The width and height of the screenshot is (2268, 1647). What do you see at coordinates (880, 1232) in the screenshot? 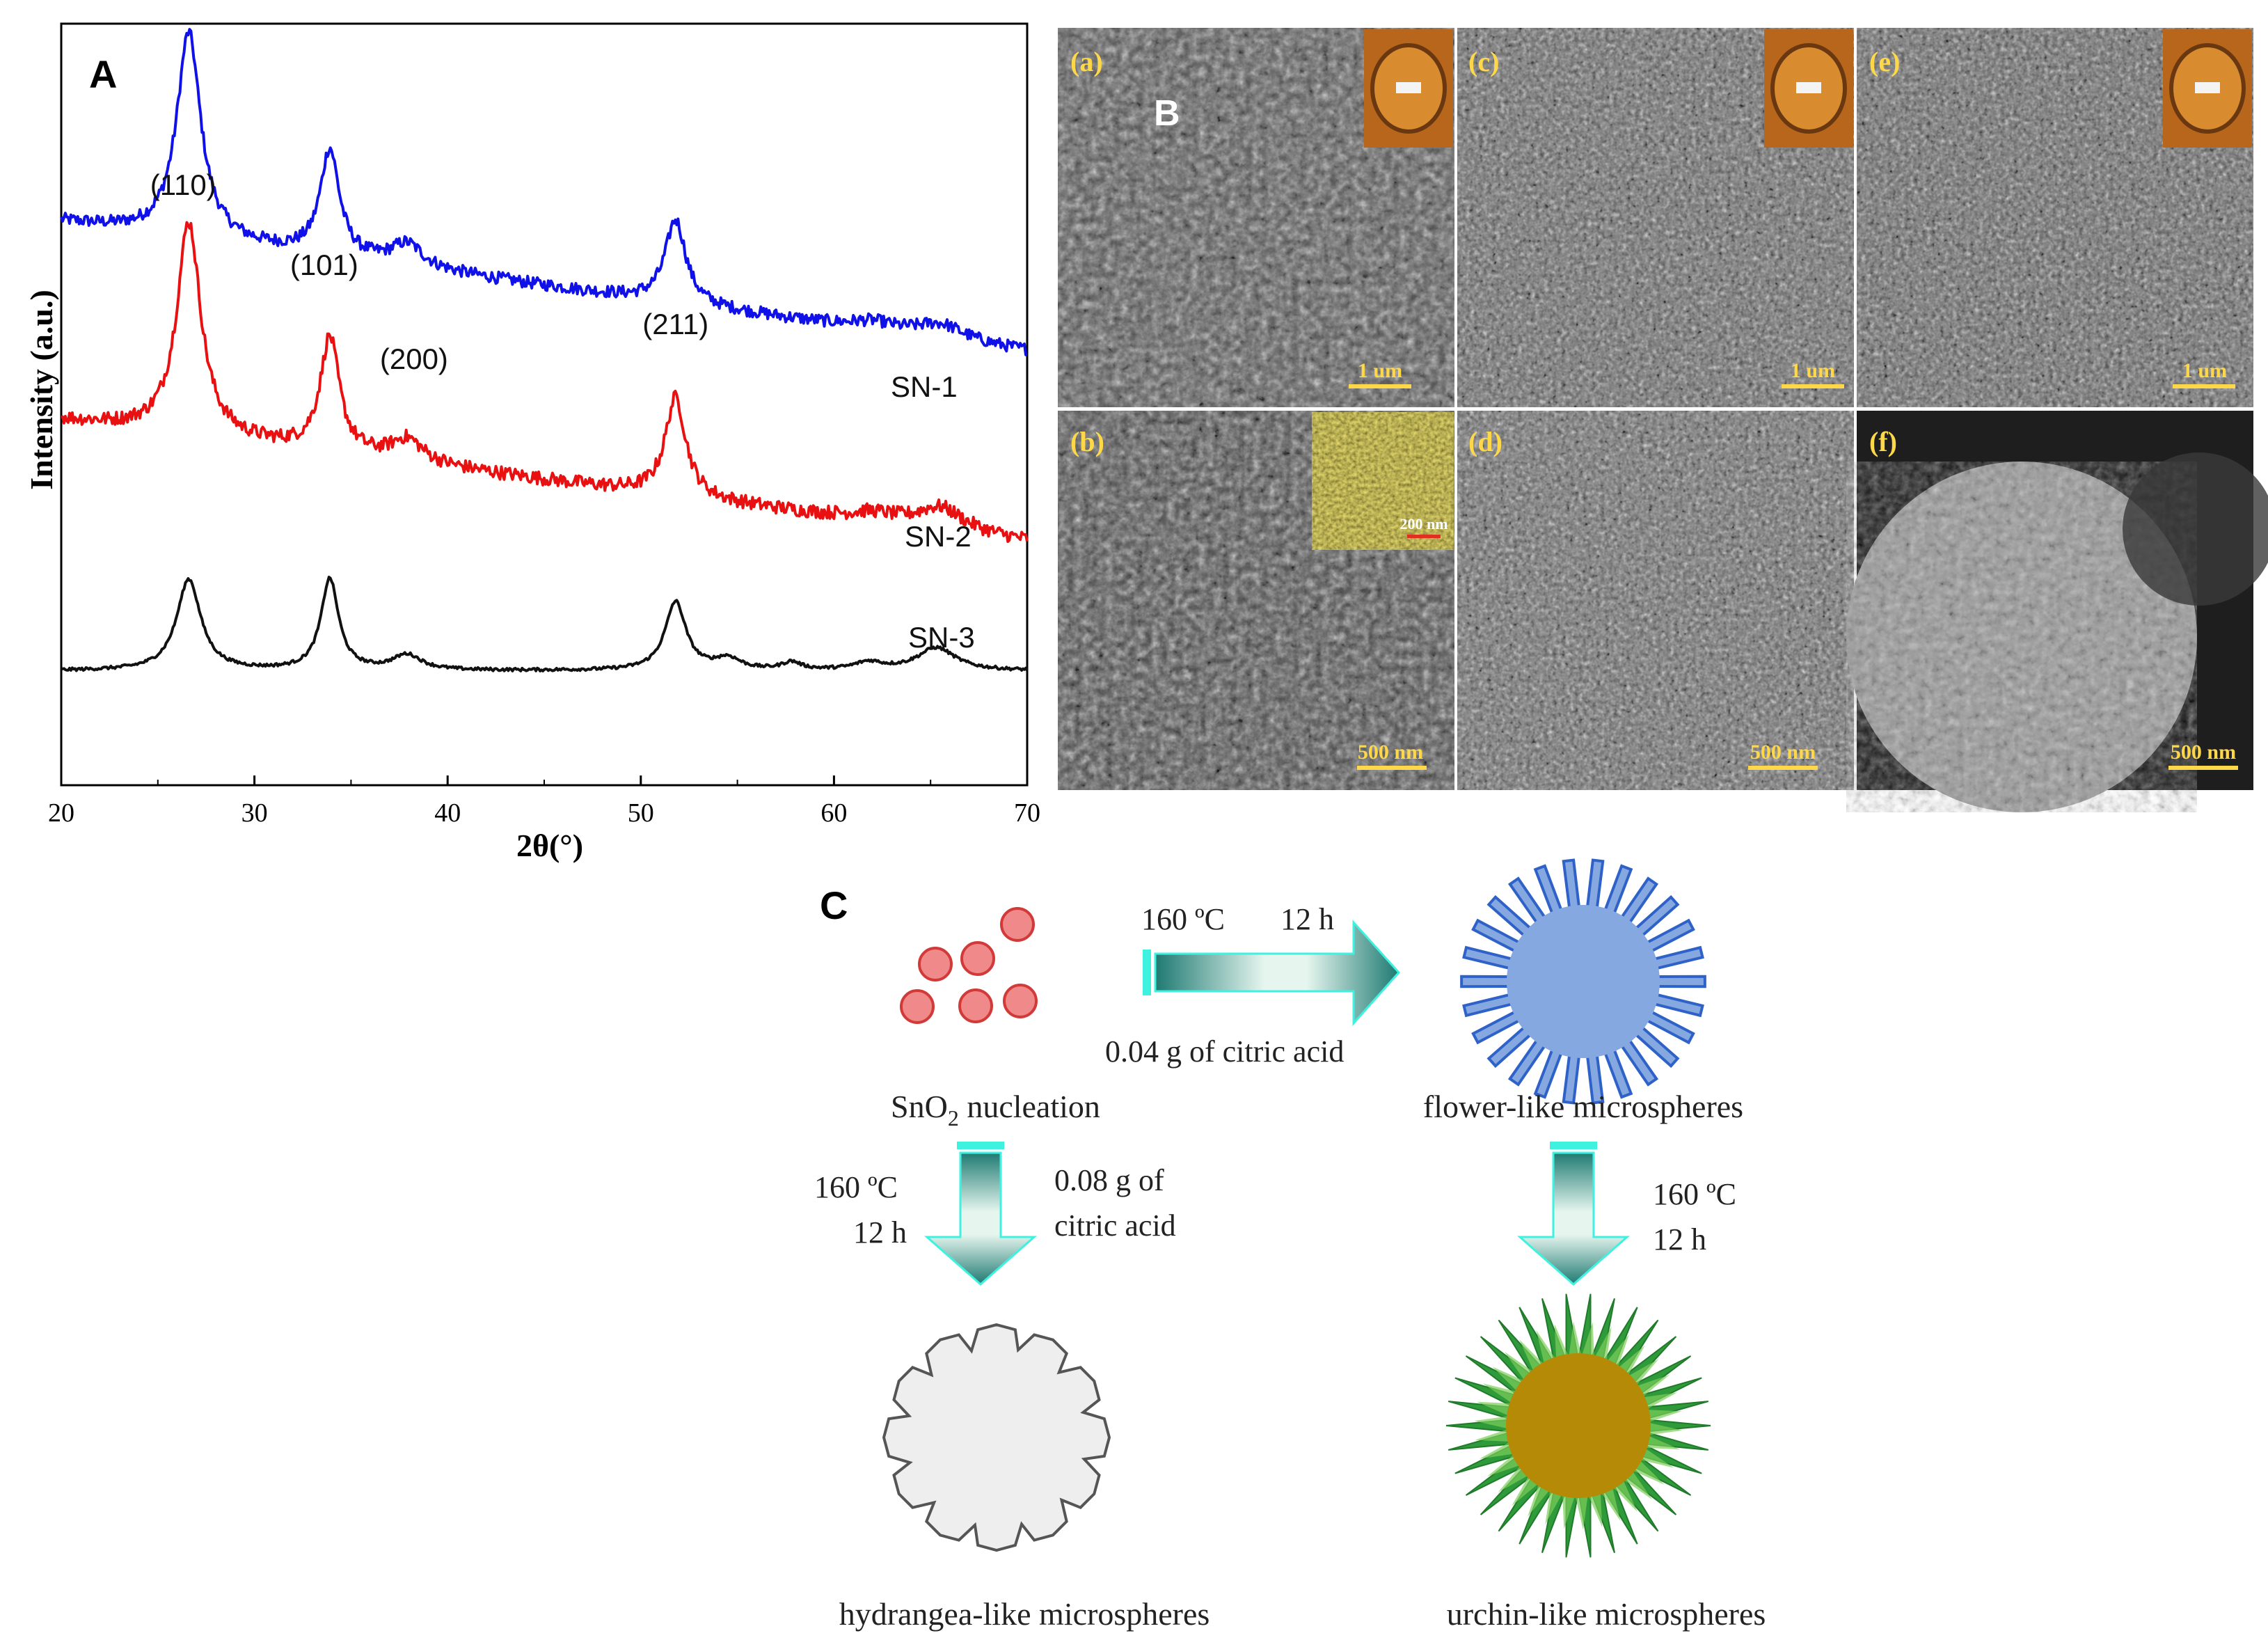
I see `arrow2-time: 12 h` at bounding box center [880, 1232].